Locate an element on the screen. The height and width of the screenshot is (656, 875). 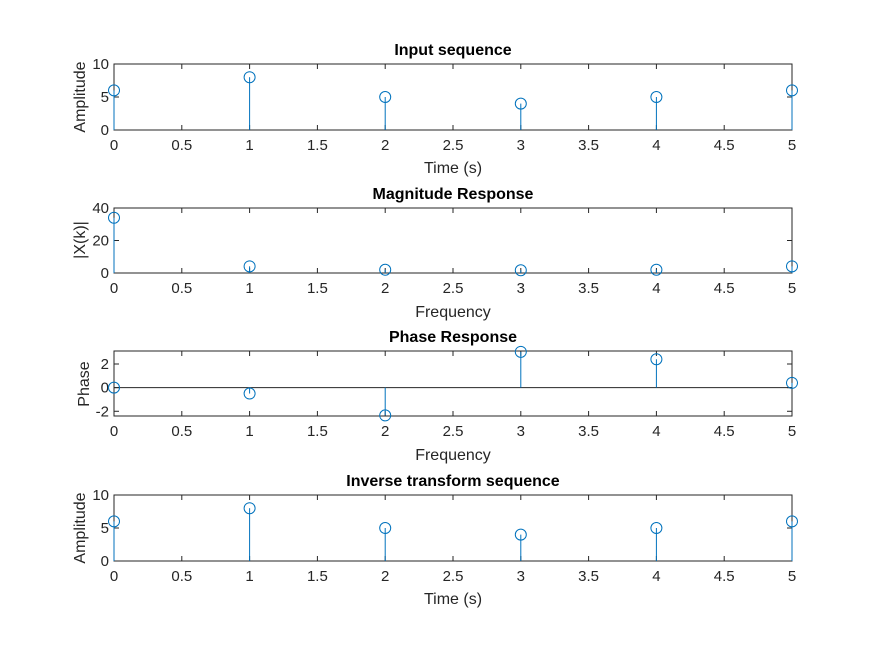
y-axis-label: |X(k)| is located at coordinates (80, 240).